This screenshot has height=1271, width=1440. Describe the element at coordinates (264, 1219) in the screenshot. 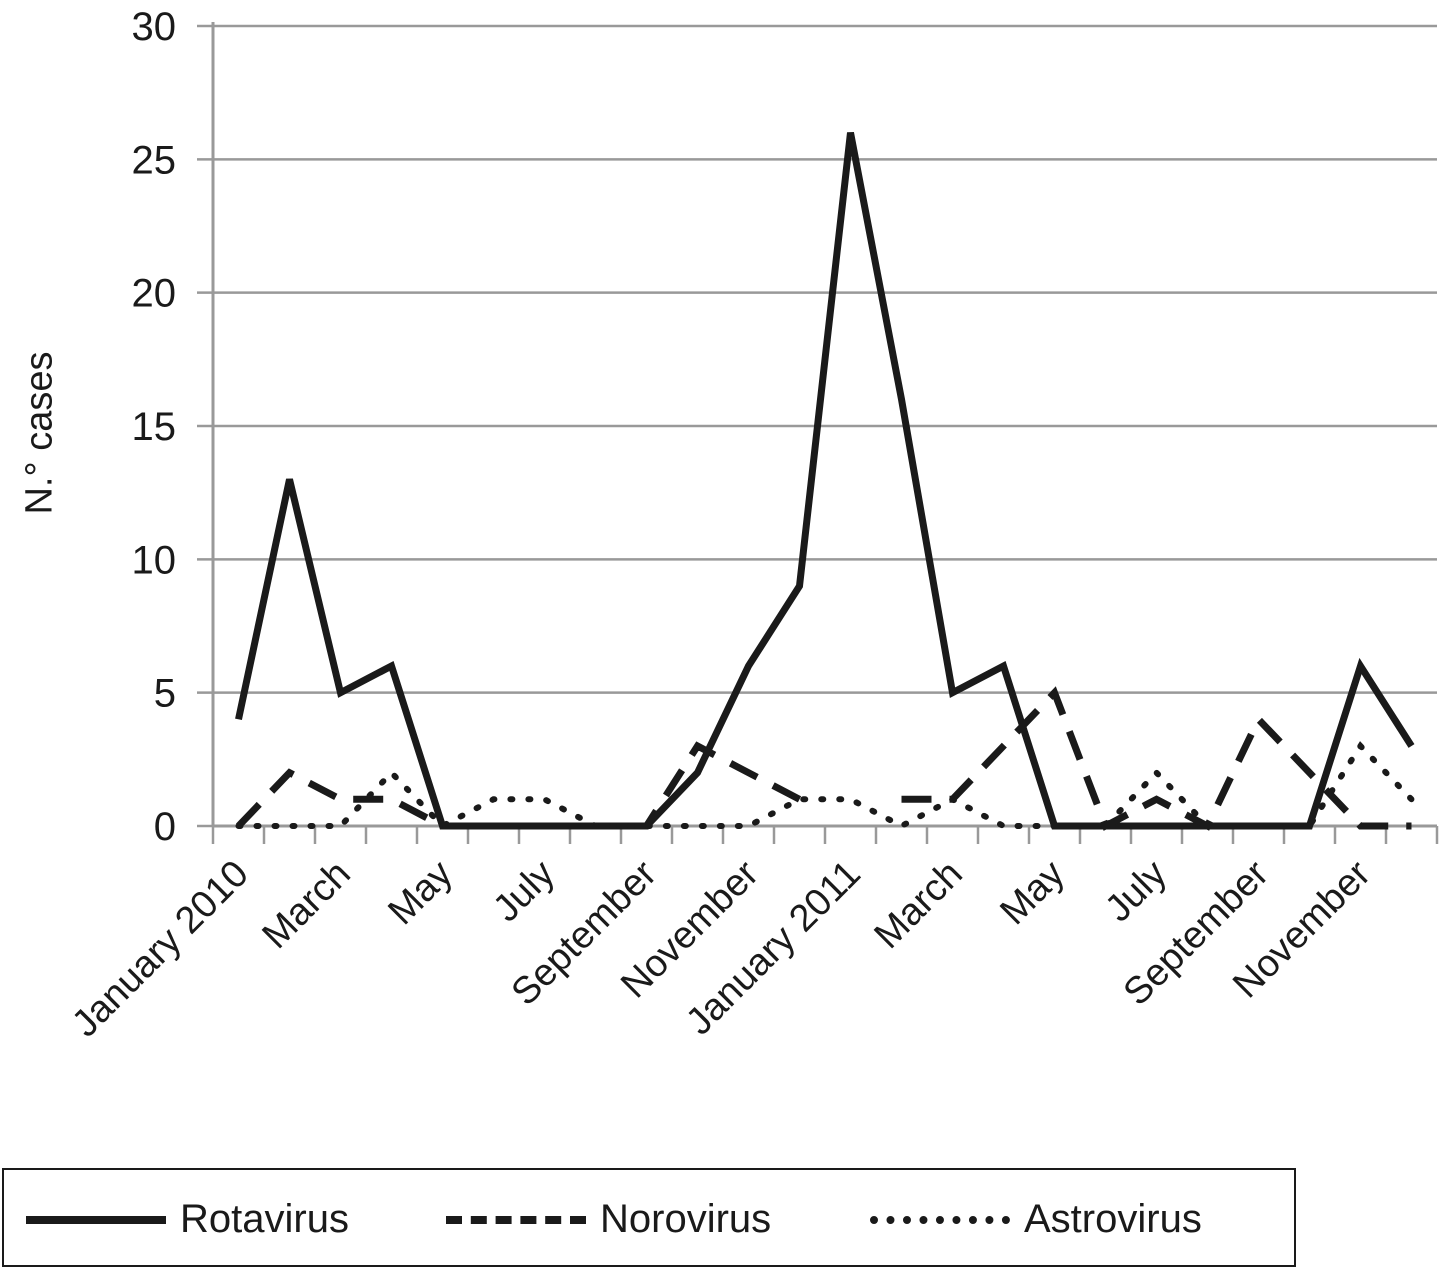

I see `legend-label: Rotavirus` at that location.